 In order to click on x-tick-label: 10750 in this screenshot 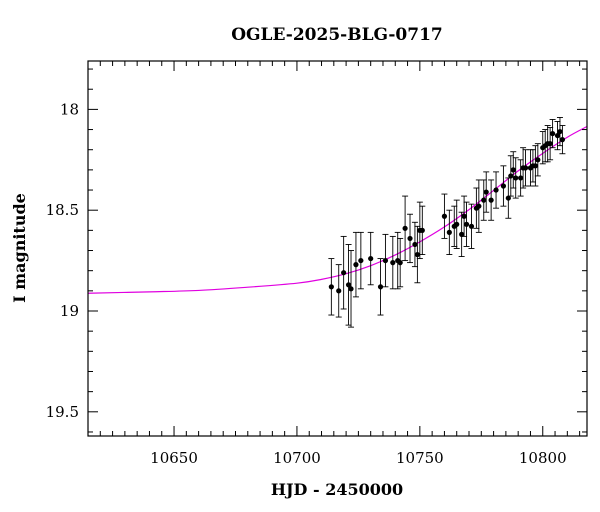, I will do `click(420, 458)`.